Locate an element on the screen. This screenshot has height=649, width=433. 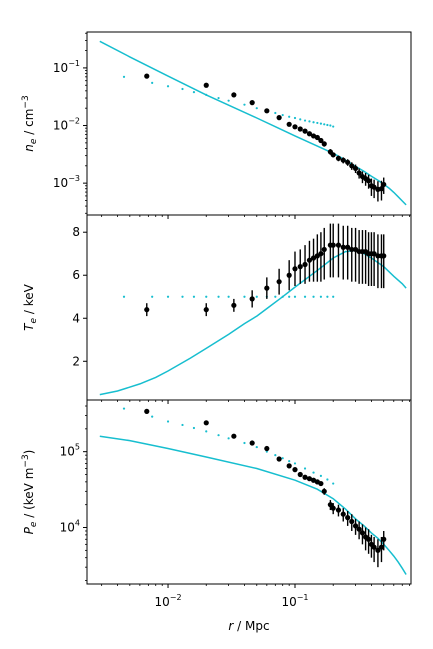
ylabel-unit: / cm is located at coordinates (29, 124).